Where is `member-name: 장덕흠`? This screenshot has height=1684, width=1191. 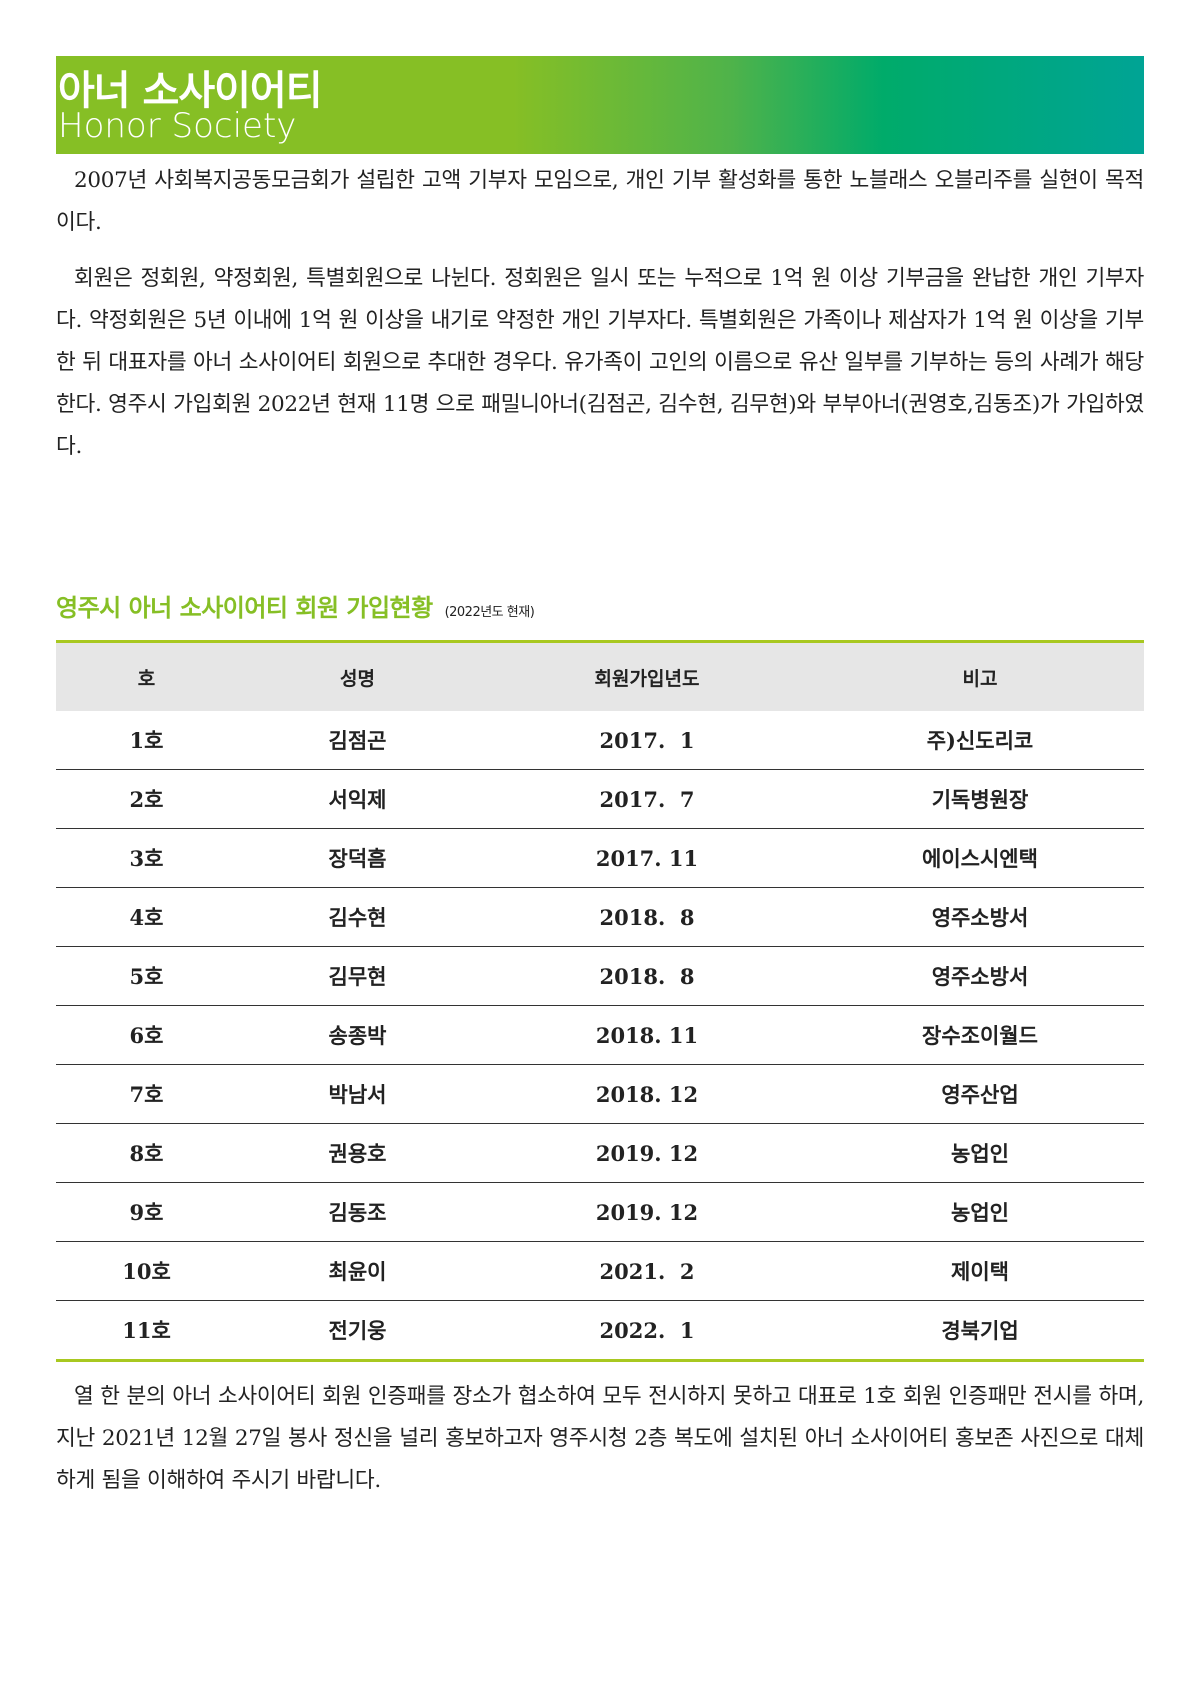
member-name: 장덕흠 is located at coordinates (357, 858).